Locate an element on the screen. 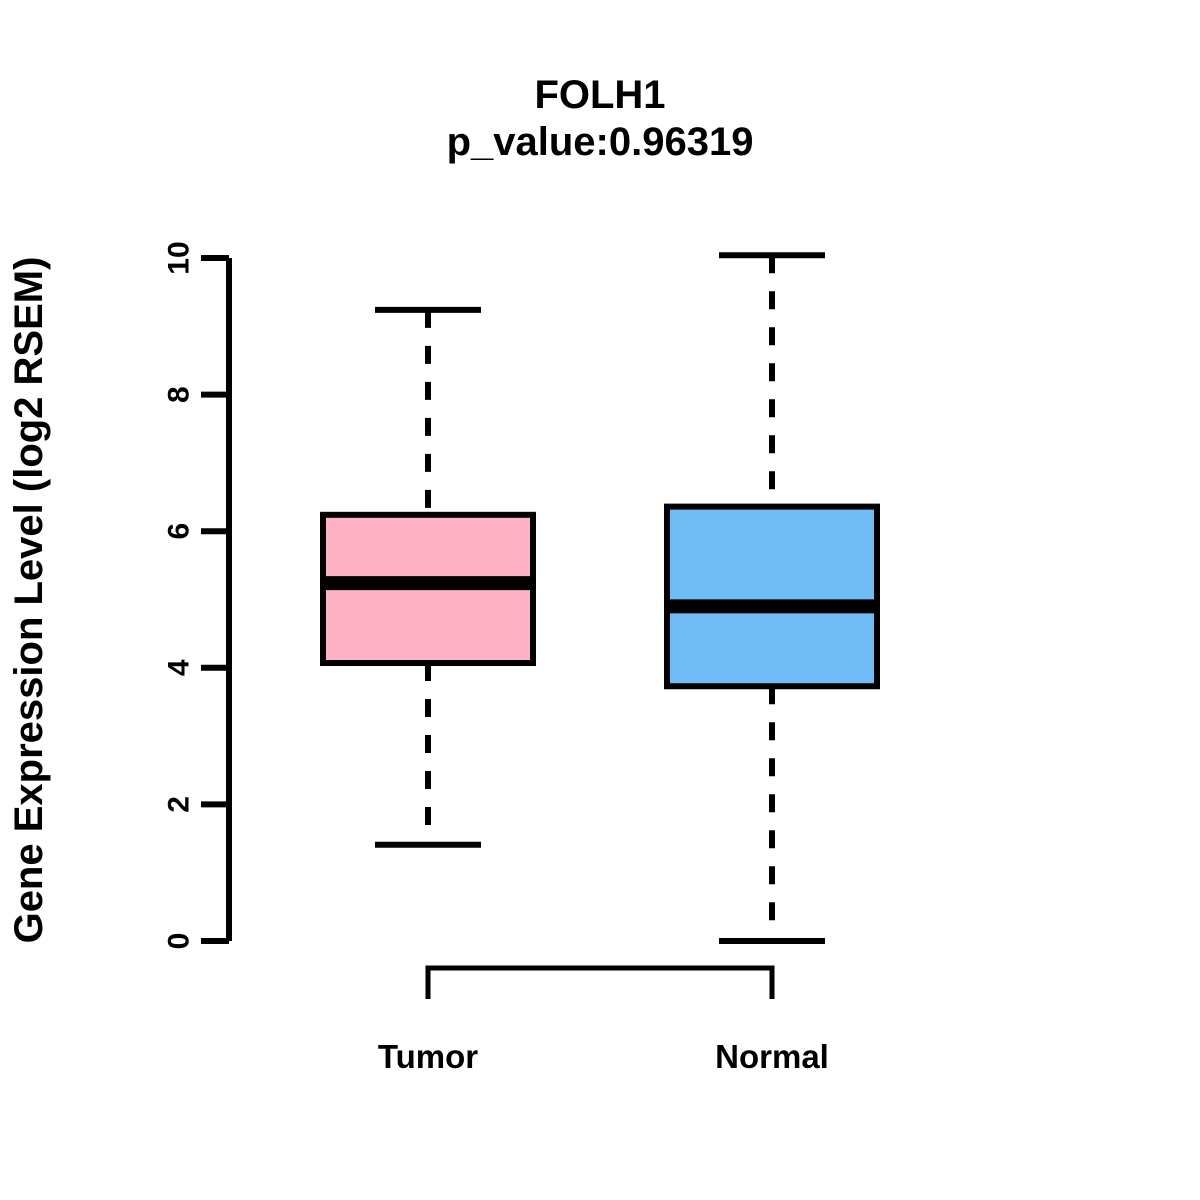  chart-title: FOLH1 is located at coordinates (599, 95).